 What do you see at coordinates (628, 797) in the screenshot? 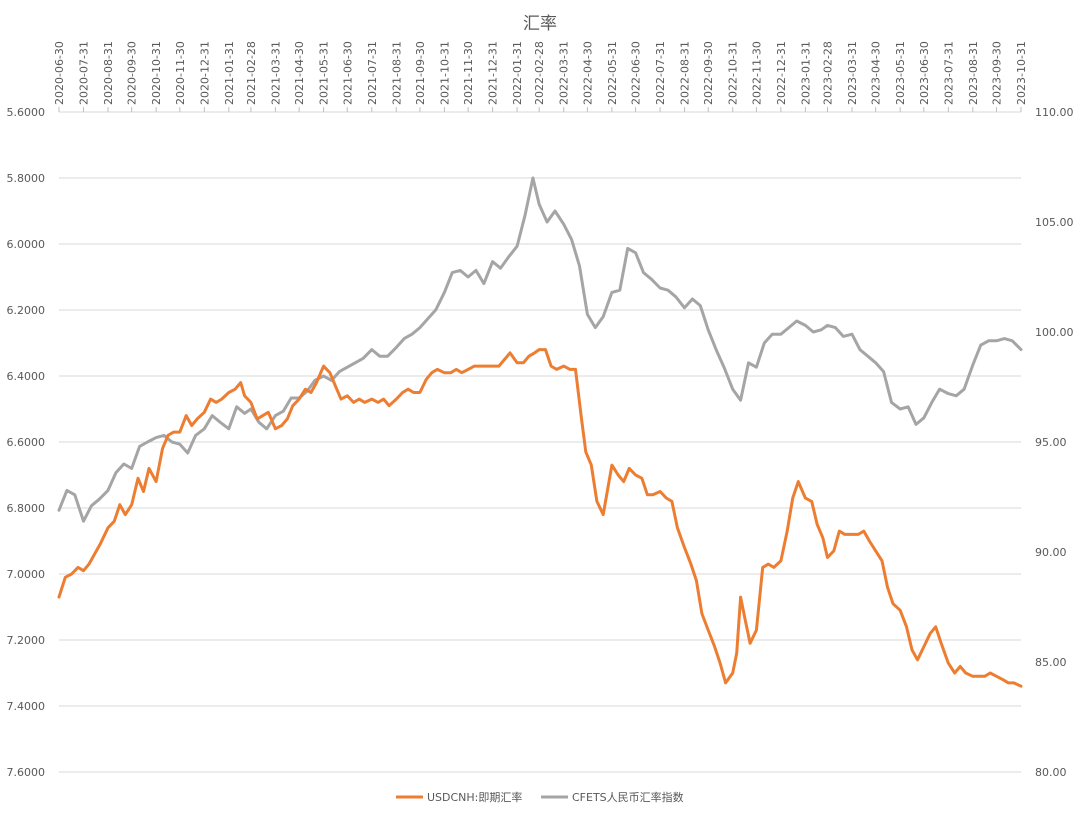
I see `legend-label: CFETS人民币汇率指数` at bounding box center [628, 797].